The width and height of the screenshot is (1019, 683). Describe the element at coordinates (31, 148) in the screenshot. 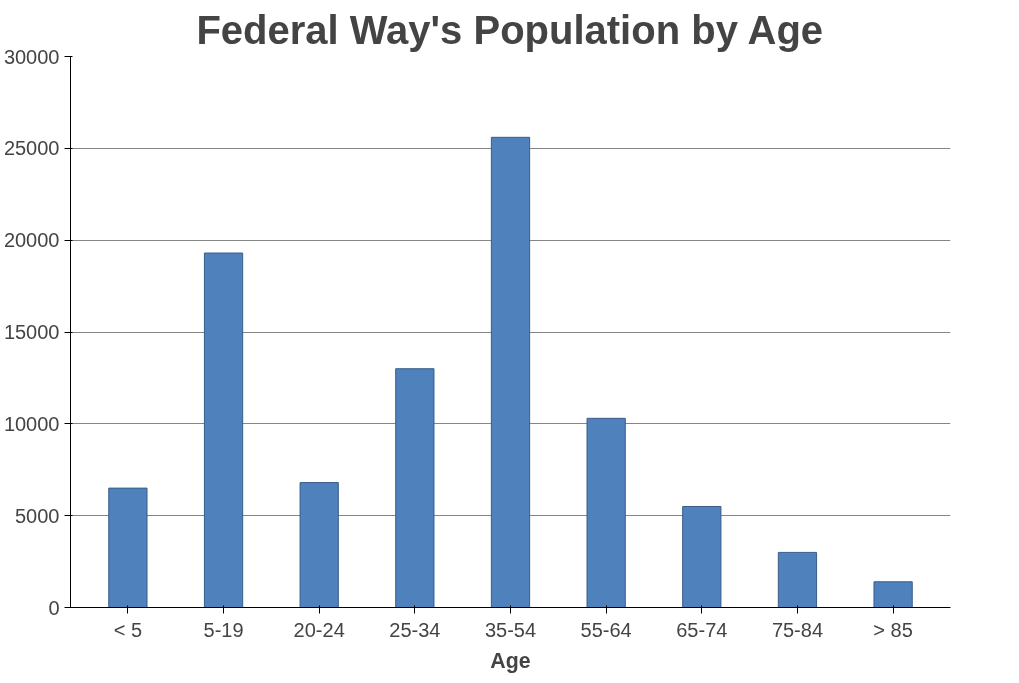

I see `y-tick-label: 25000` at that location.